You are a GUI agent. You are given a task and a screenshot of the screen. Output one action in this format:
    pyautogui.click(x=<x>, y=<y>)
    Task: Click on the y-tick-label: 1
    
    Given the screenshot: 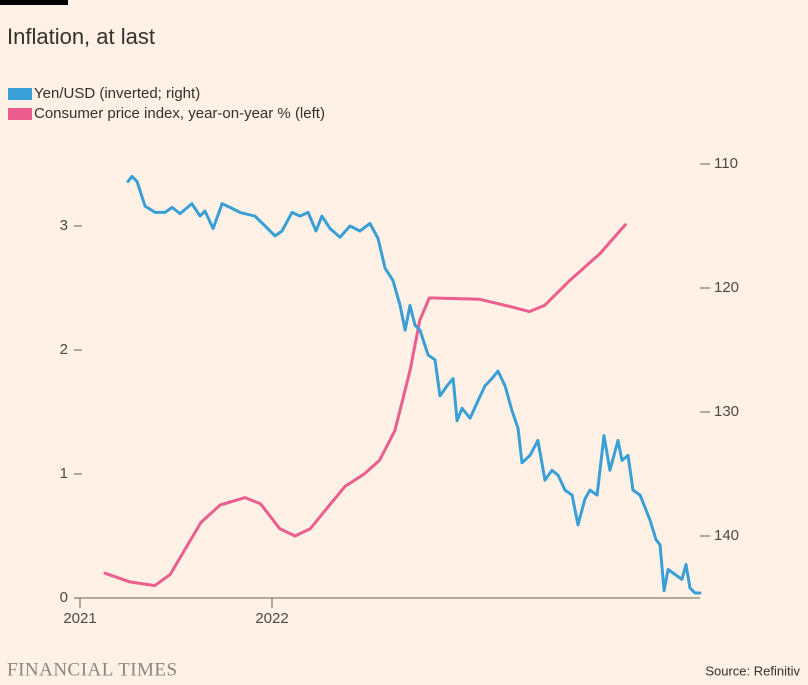 What is the action you would take?
    pyautogui.click(x=64, y=473)
    